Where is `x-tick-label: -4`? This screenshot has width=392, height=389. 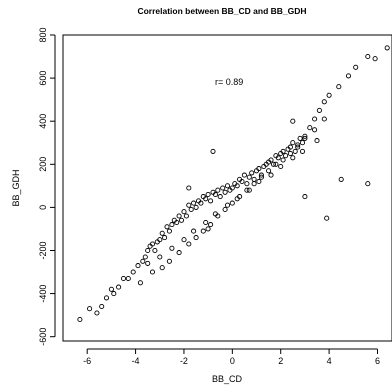 x-tick-label: -4 is located at coordinates (136, 361).